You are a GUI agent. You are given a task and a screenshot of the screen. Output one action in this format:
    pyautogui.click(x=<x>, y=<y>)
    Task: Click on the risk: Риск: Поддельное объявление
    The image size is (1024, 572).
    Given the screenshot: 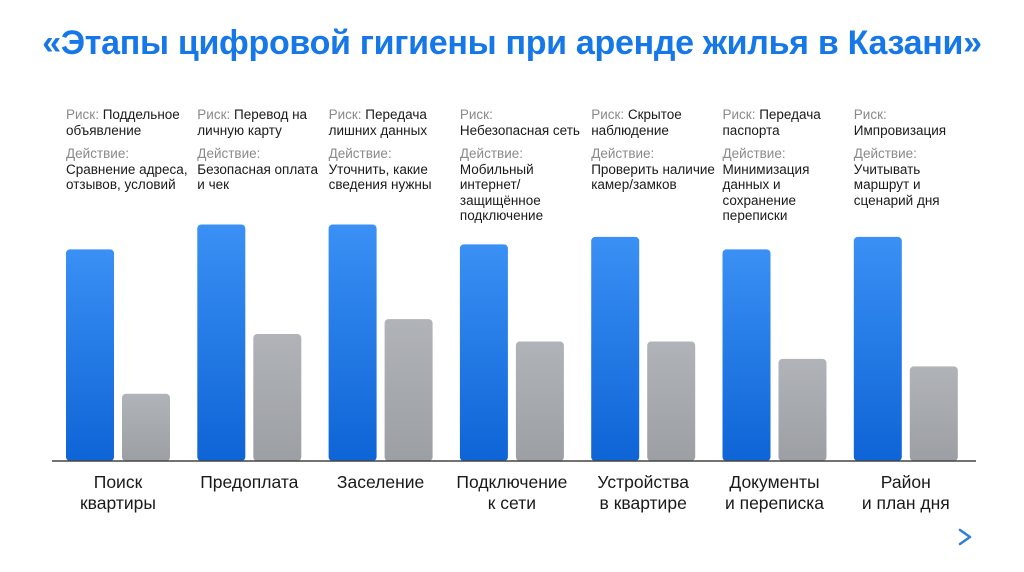 What is the action you would take?
    pyautogui.click(x=128, y=122)
    